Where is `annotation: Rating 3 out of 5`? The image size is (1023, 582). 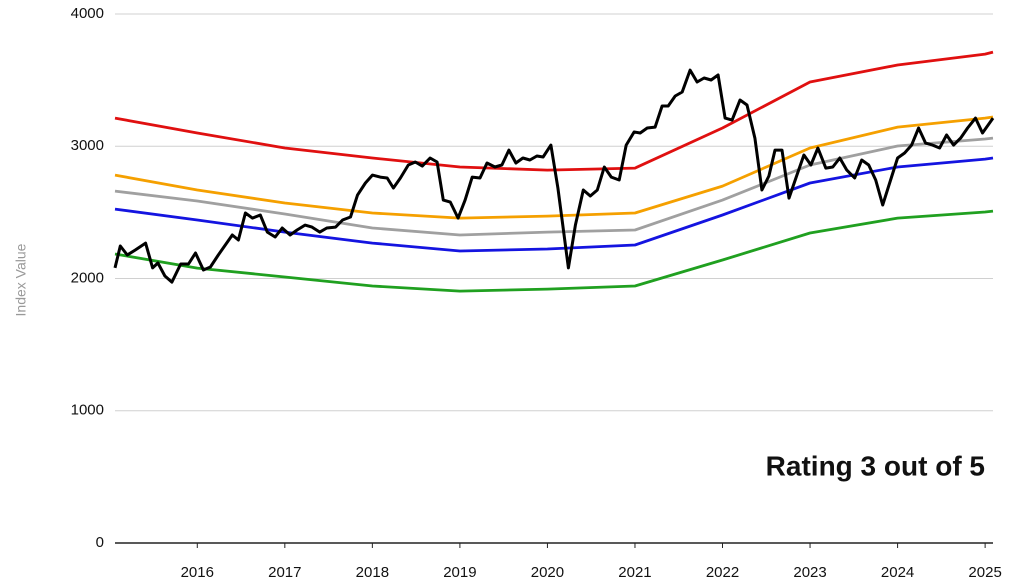
annotation: Rating 3 out of 5 is located at coordinates (875, 465).